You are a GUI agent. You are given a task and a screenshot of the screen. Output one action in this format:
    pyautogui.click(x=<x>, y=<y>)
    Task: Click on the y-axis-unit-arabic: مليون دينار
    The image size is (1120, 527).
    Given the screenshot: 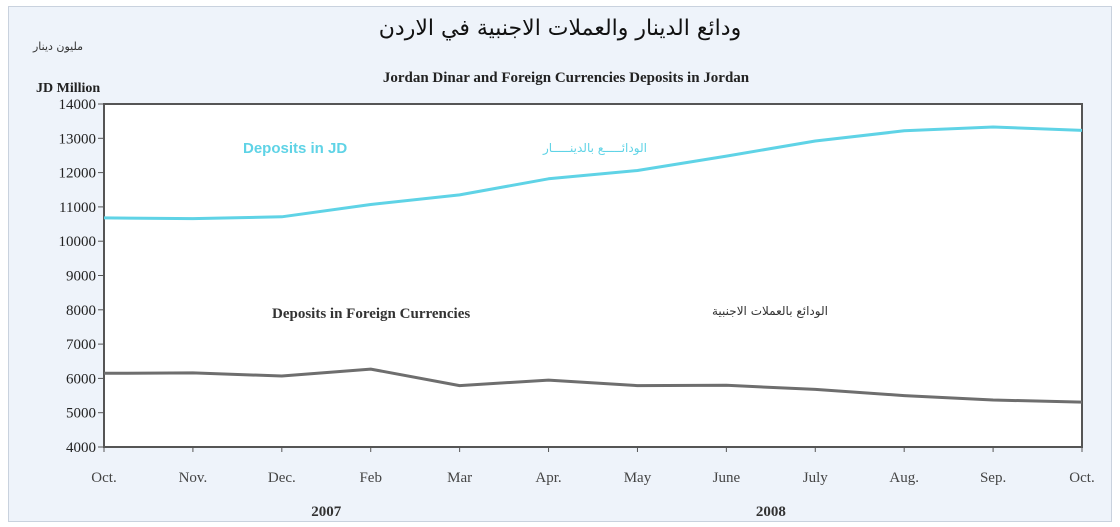 What is the action you would take?
    pyautogui.click(x=57, y=46)
    